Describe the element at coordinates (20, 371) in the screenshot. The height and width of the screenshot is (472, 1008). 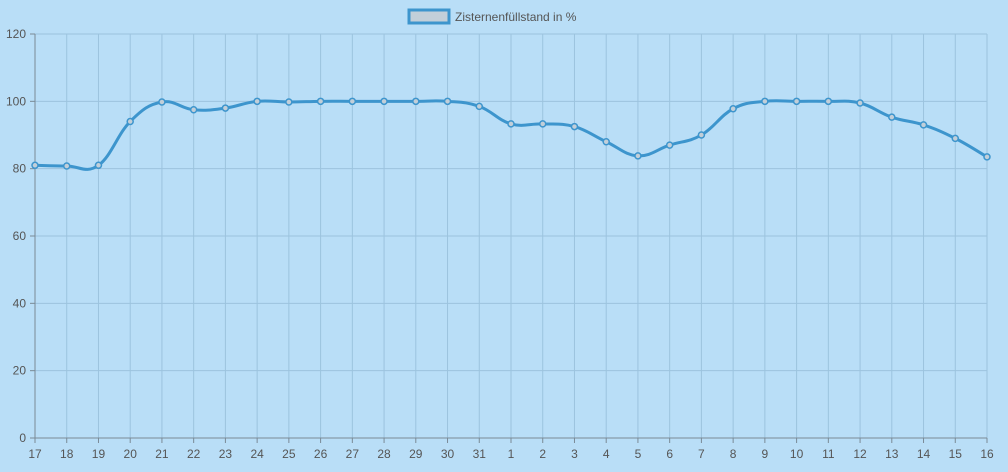
I see `y-tick-label: 20` at that location.